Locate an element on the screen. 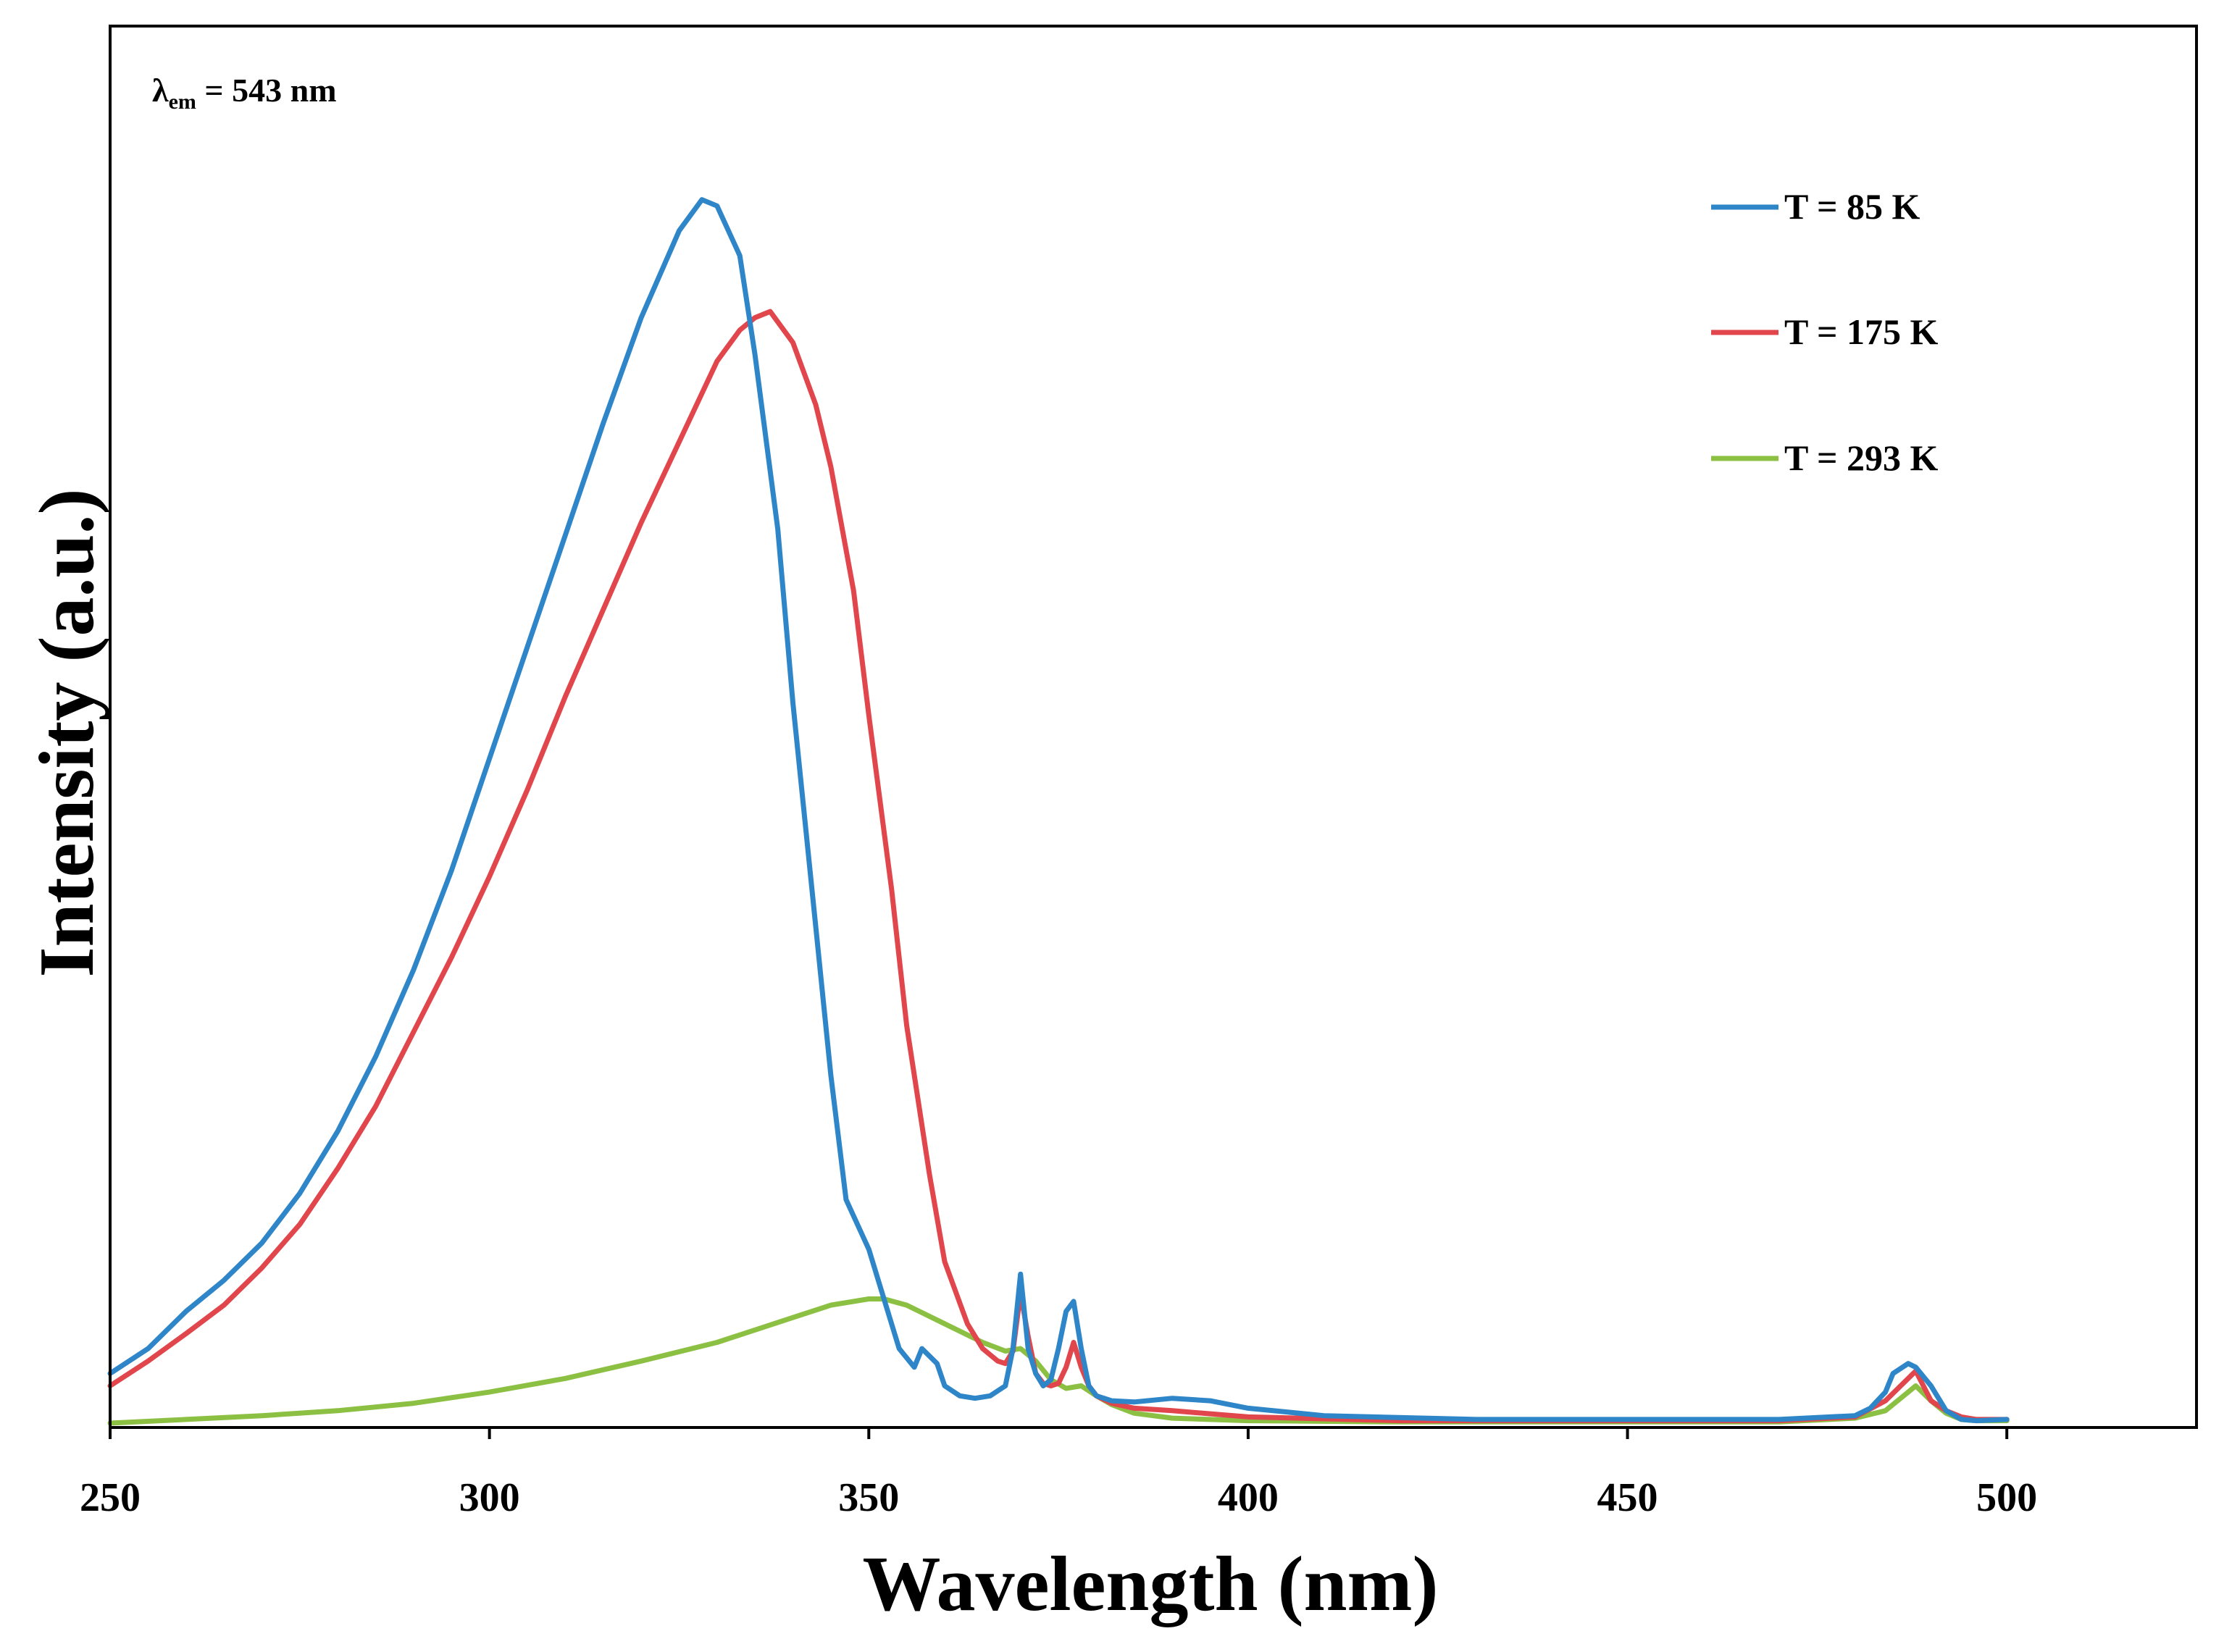 Image resolution: width=2232 pixels, height=1652 pixels. x-tick-label-350: 350 is located at coordinates (869, 1497).